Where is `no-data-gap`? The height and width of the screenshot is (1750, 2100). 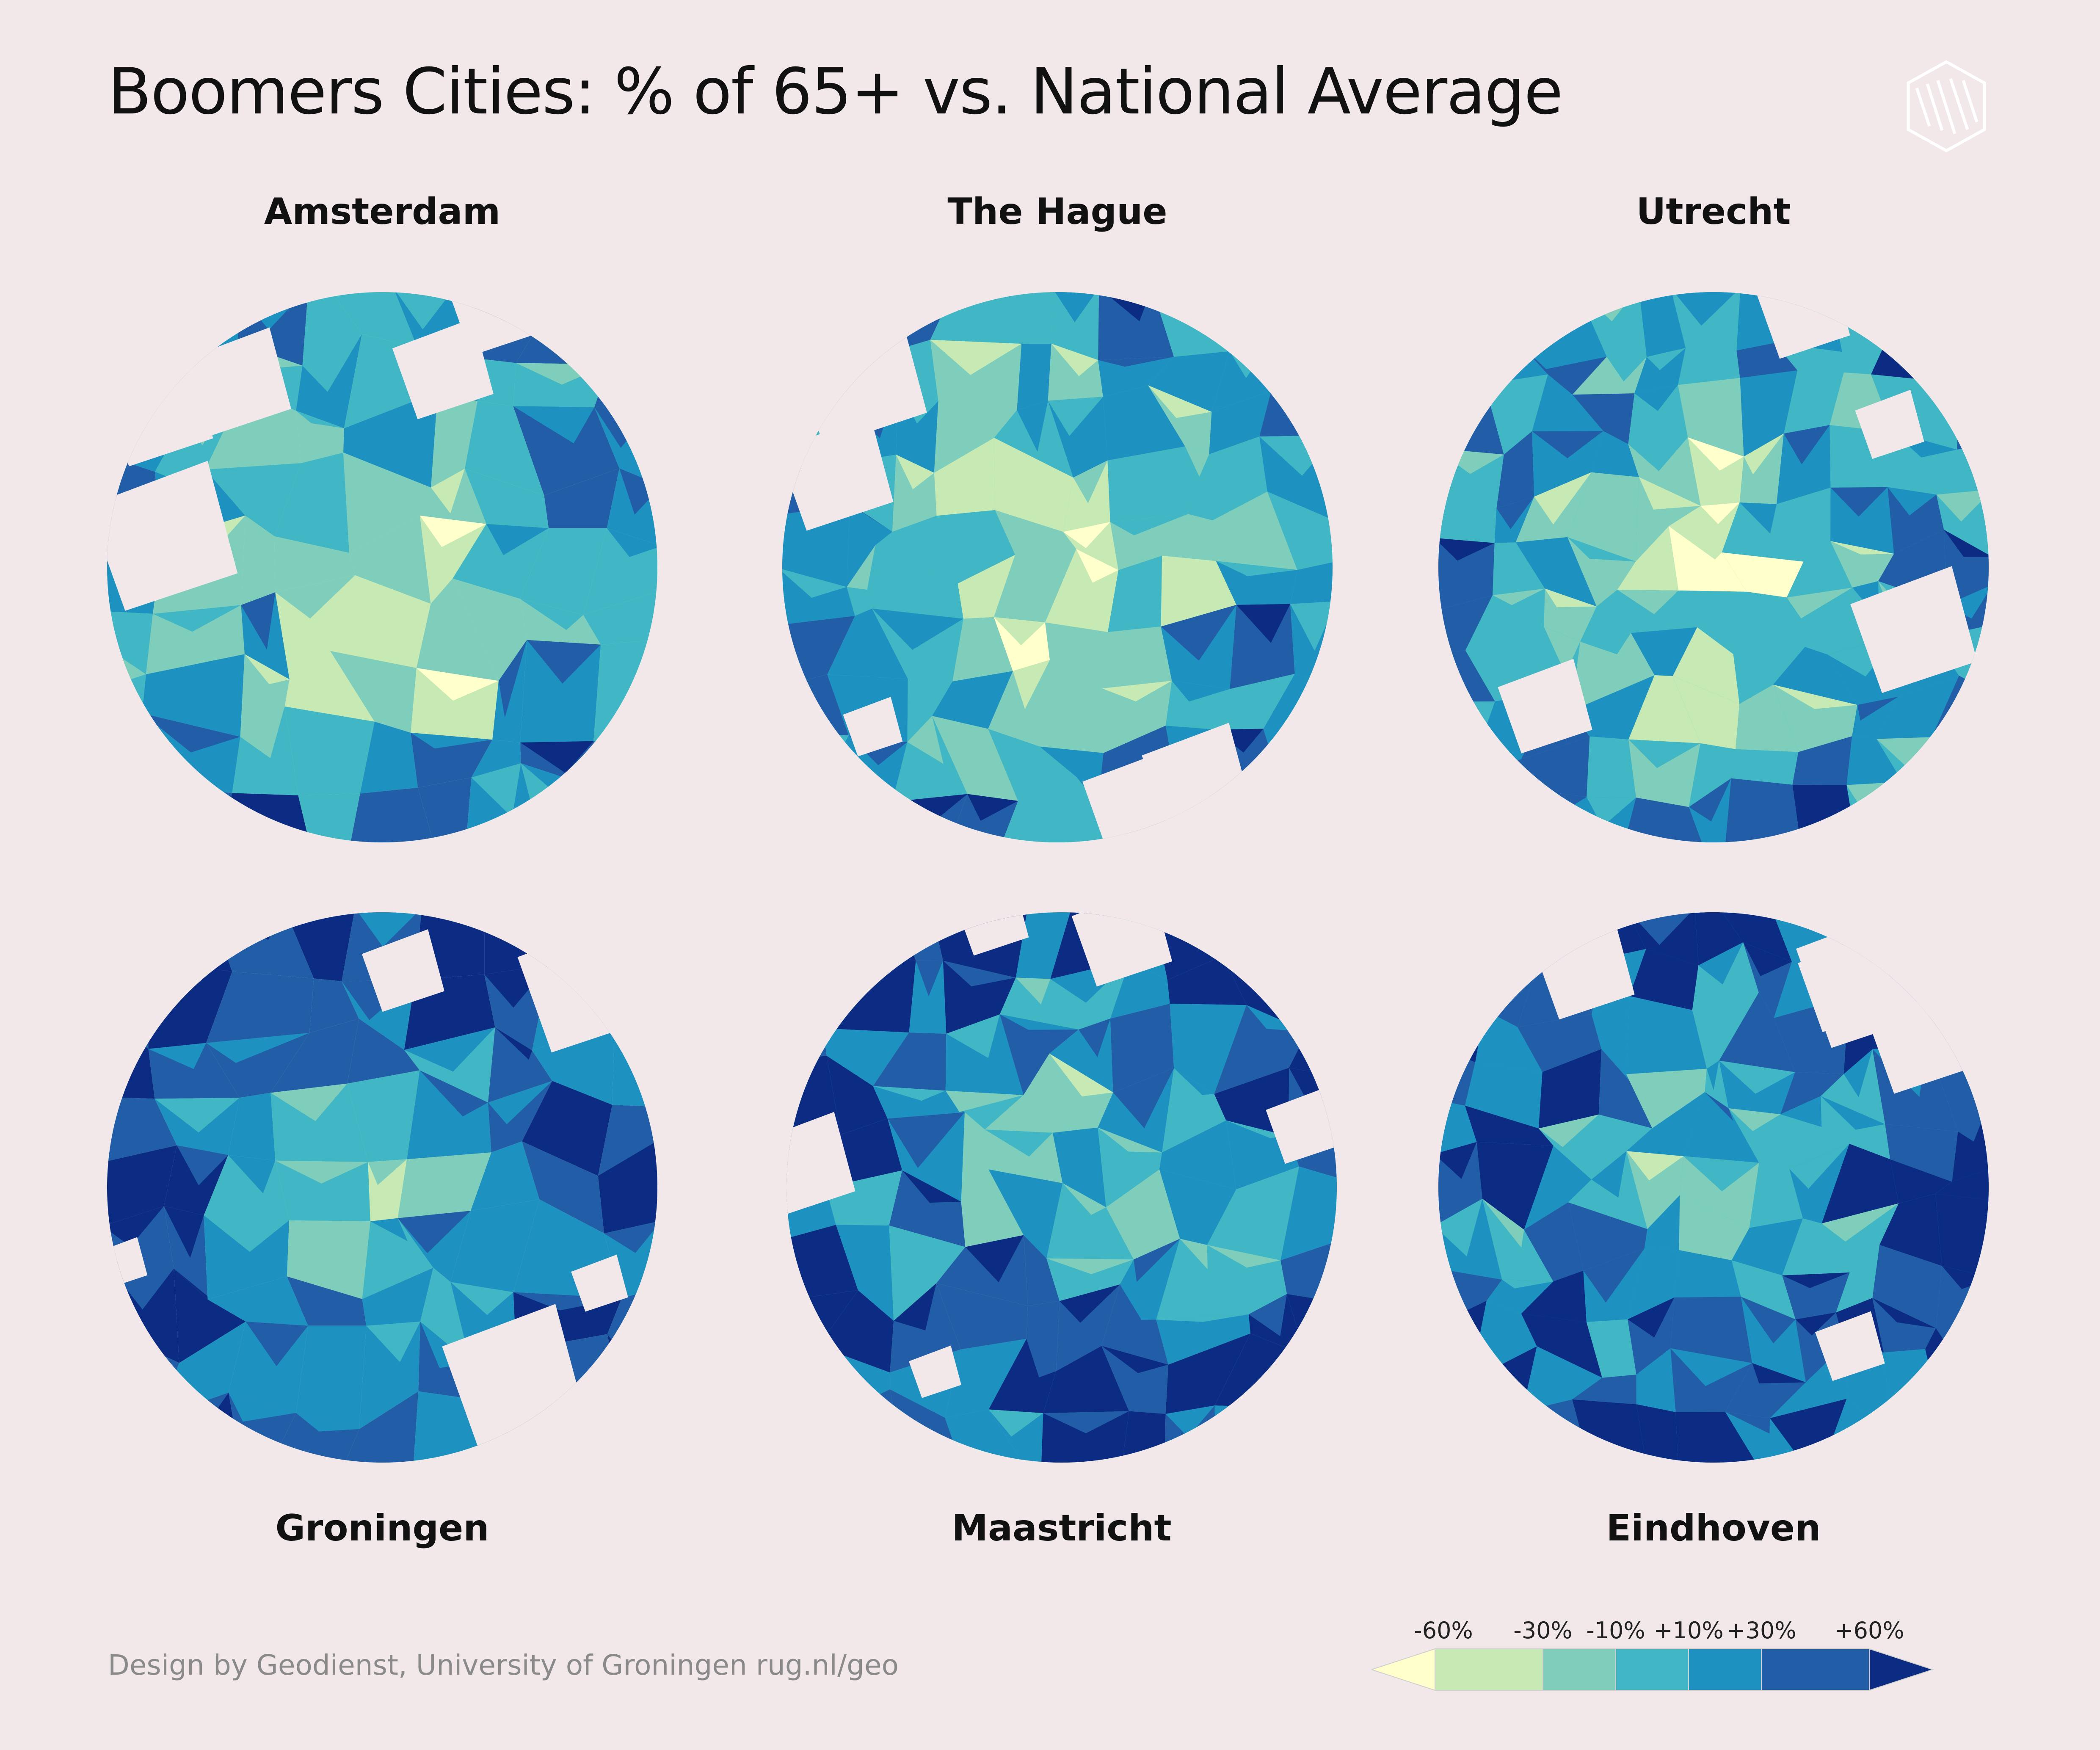 no-data-gap is located at coordinates (1850, 1346).